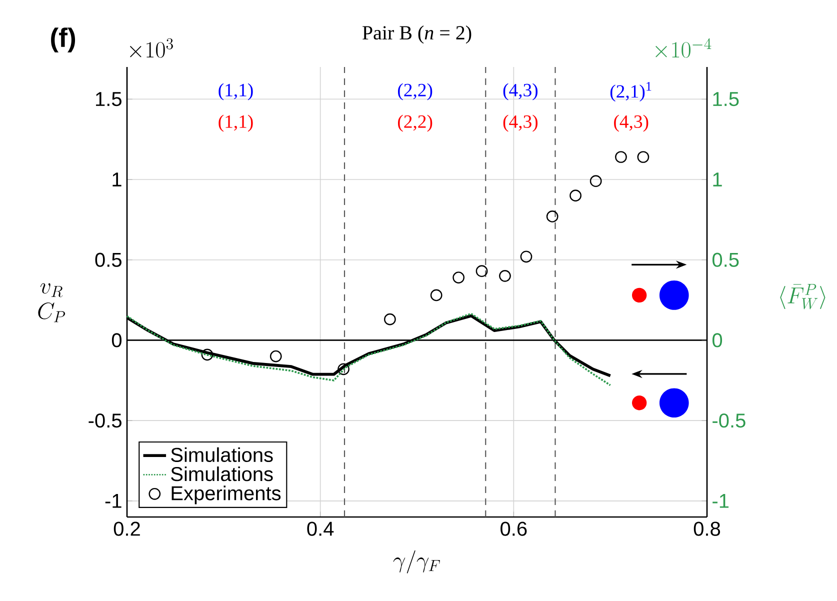 This screenshot has width=837, height=601. Describe the element at coordinates (720, 501) in the screenshot. I see `y2-tick-label: -1` at that location.